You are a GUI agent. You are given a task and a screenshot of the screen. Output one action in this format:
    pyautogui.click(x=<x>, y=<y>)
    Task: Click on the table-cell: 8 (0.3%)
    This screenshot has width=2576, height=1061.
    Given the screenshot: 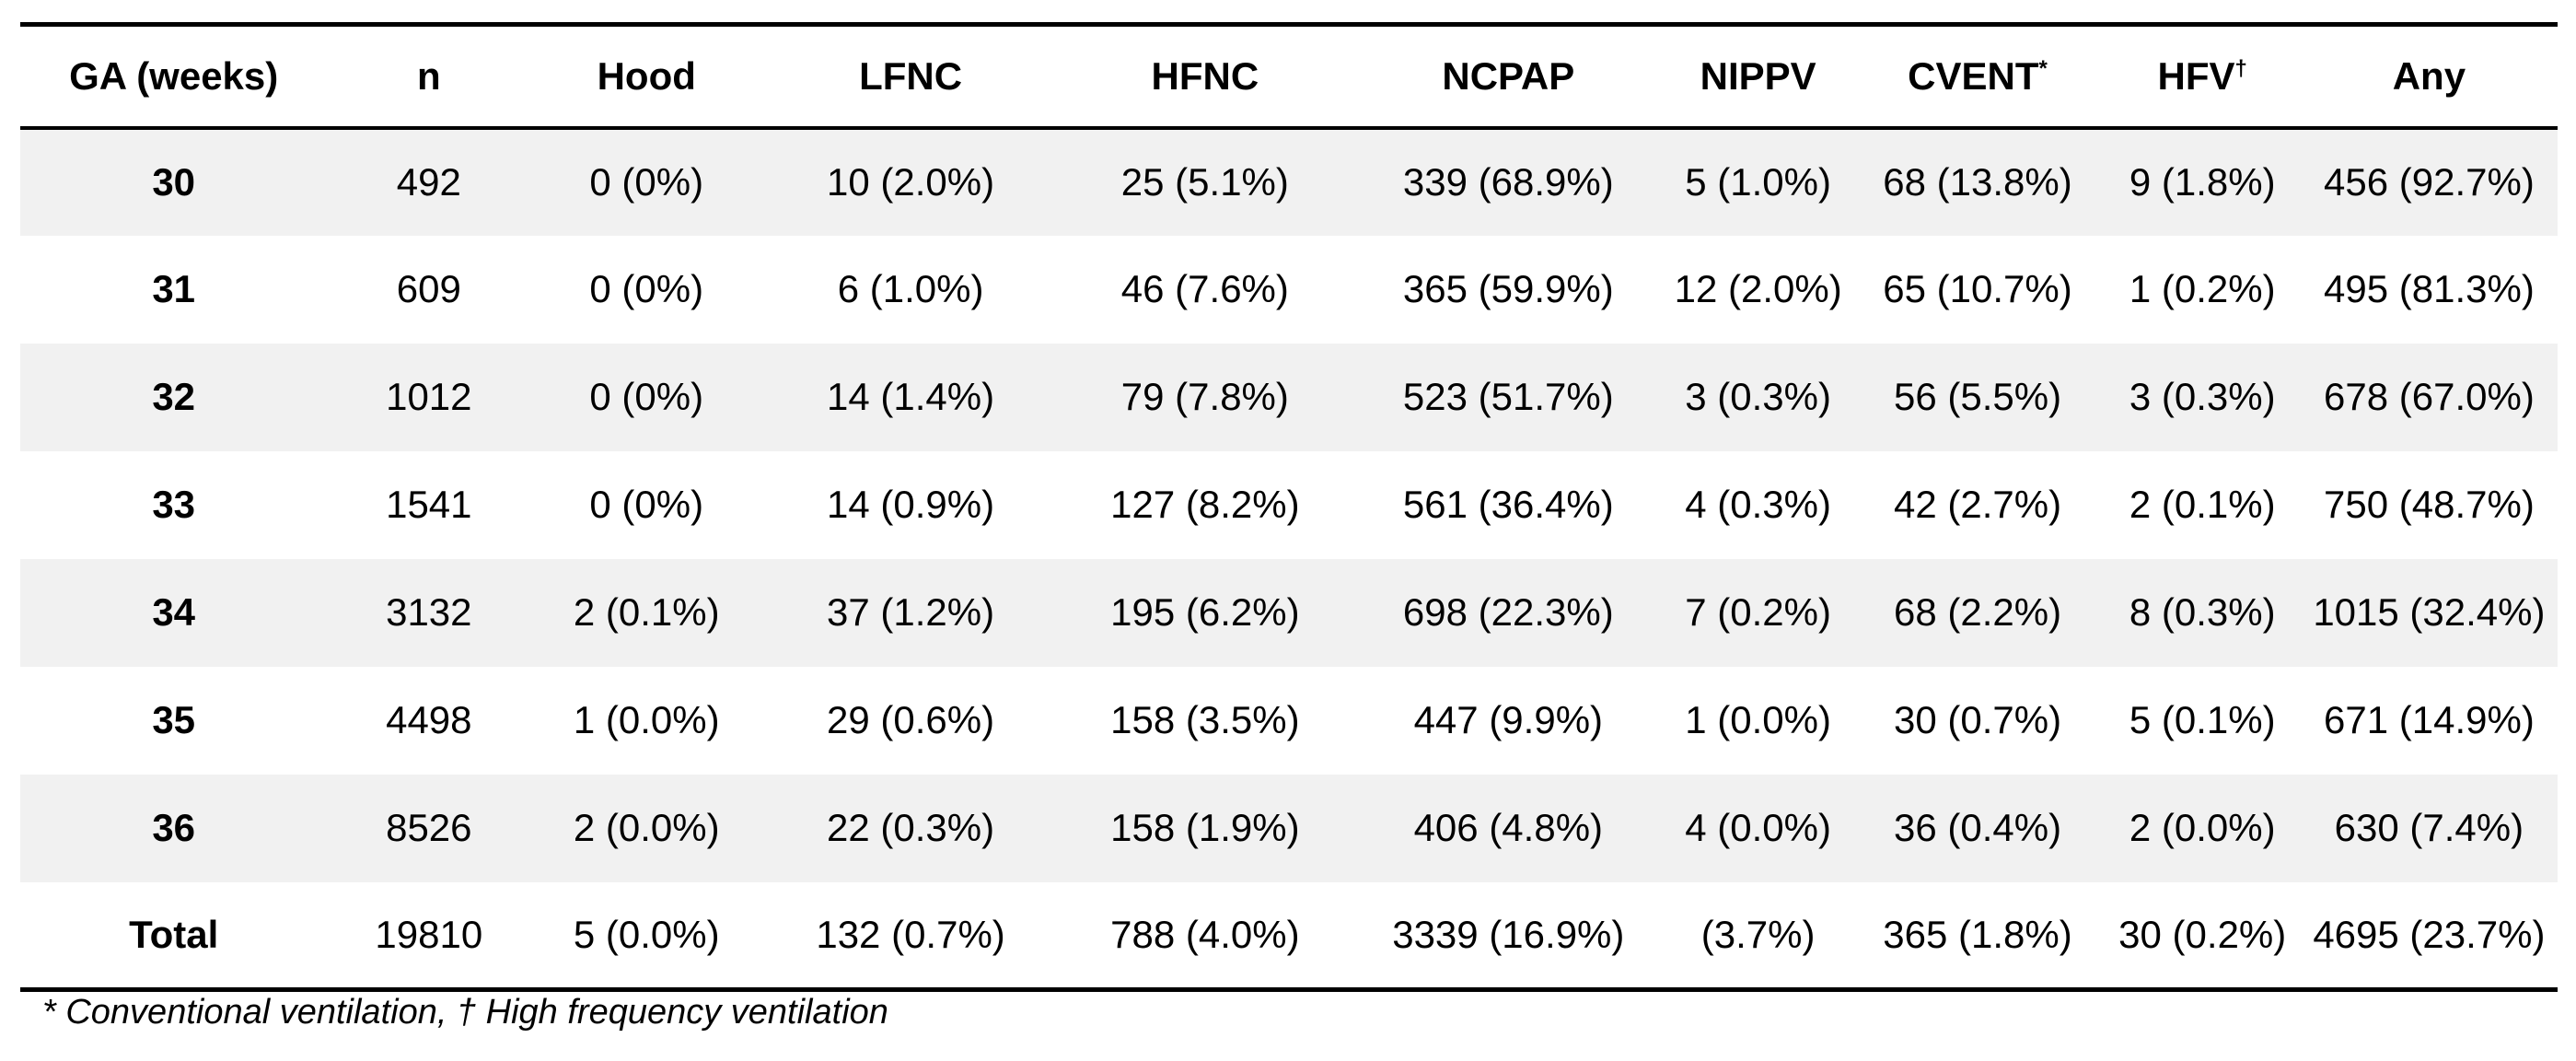 What is the action you would take?
    pyautogui.click(x=2202, y=612)
    